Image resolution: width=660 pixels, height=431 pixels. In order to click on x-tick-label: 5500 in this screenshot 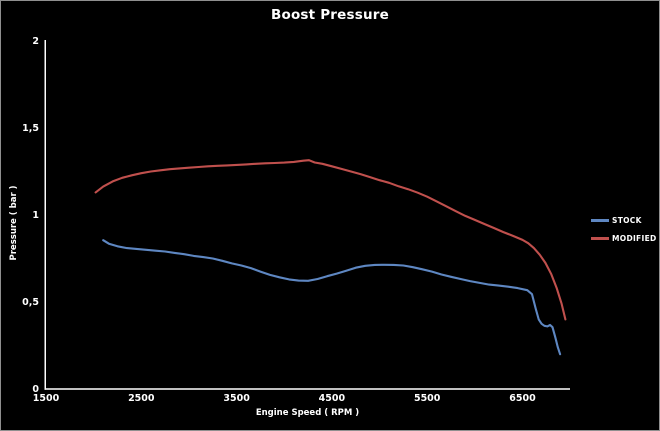, I will do `click(427, 398)`.